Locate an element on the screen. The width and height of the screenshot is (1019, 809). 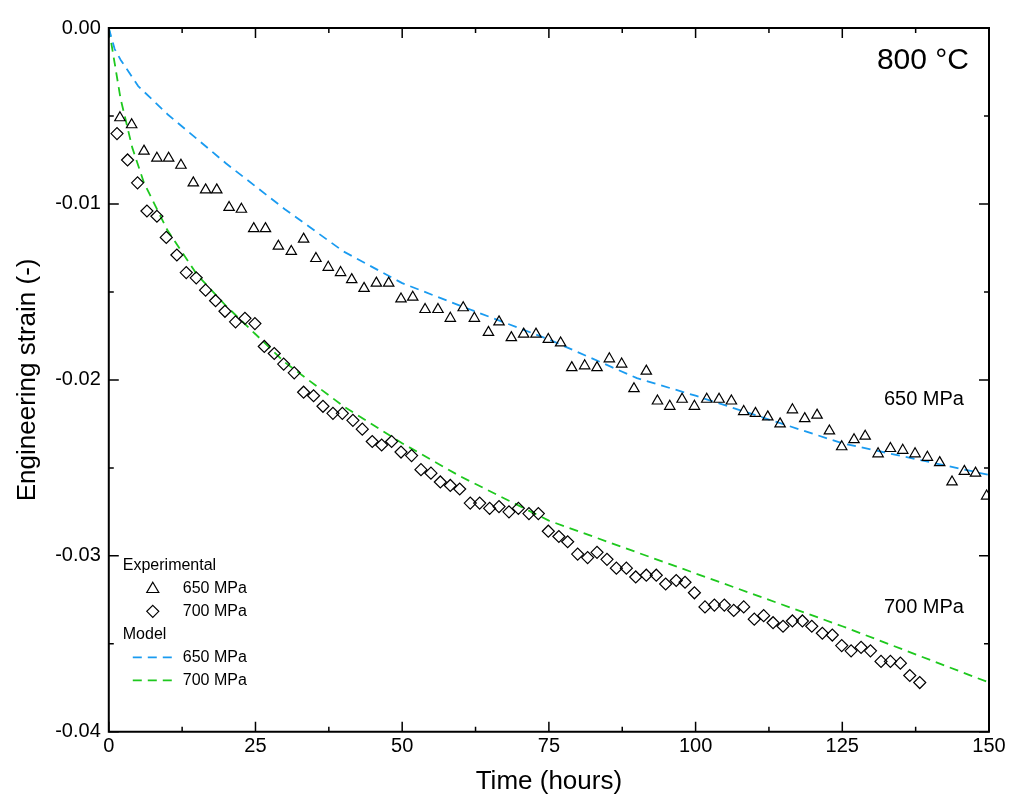
annotation: 800 °C is located at coordinates (922, 59).